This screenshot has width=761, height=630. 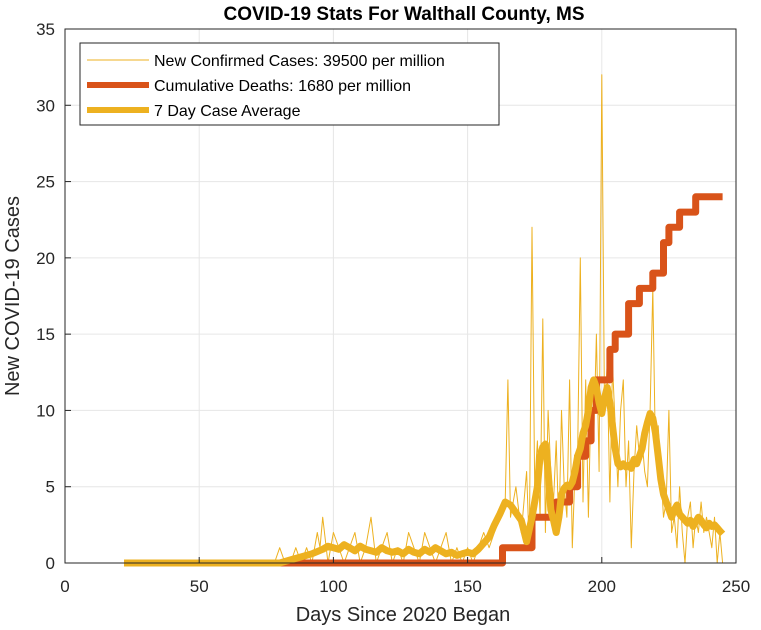 What do you see at coordinates (45, 410) in the screenshot?
I see `y-tick-label: 10` at bounding box center [45, 410].